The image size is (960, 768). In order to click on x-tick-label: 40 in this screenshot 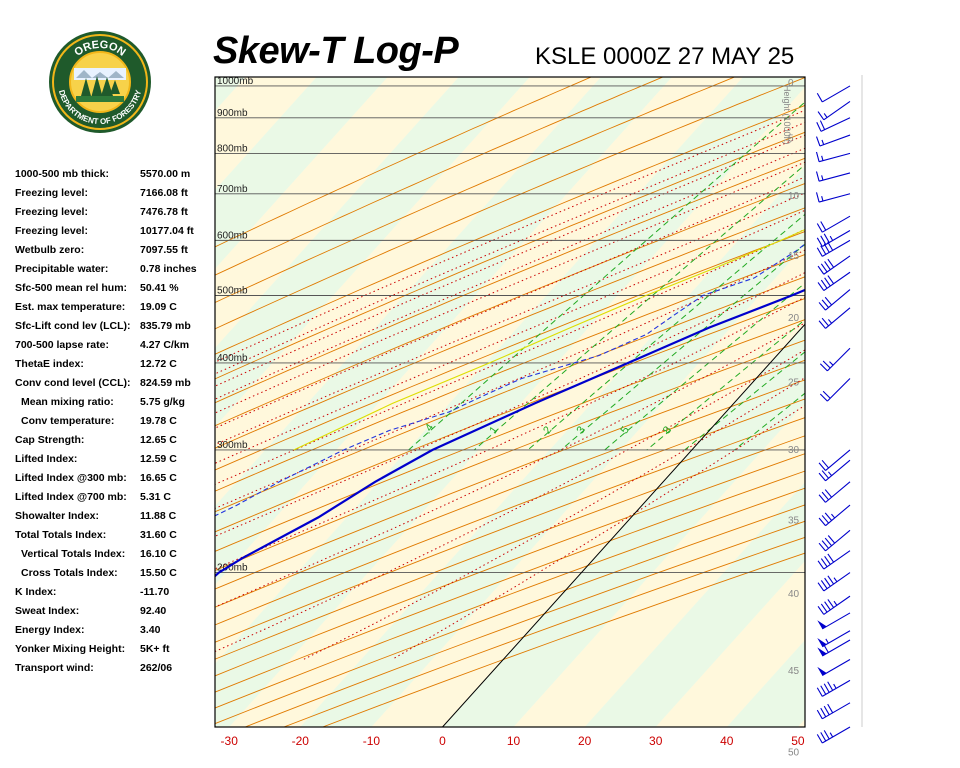, I will do `click(727, 741)`.